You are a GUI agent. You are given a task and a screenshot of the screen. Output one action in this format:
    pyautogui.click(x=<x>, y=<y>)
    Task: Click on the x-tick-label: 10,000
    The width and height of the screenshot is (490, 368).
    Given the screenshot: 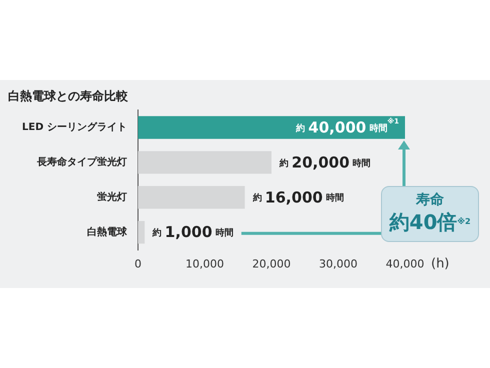 What is the action you would take?
    pyautogui.click(x=205, y=263)
    